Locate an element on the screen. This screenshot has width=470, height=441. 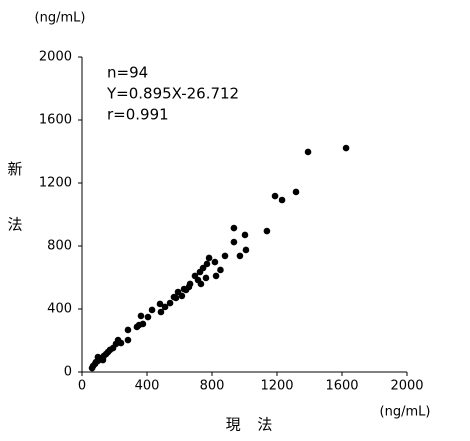
y-tick-label: 800 is located at coordinates (59, 246).